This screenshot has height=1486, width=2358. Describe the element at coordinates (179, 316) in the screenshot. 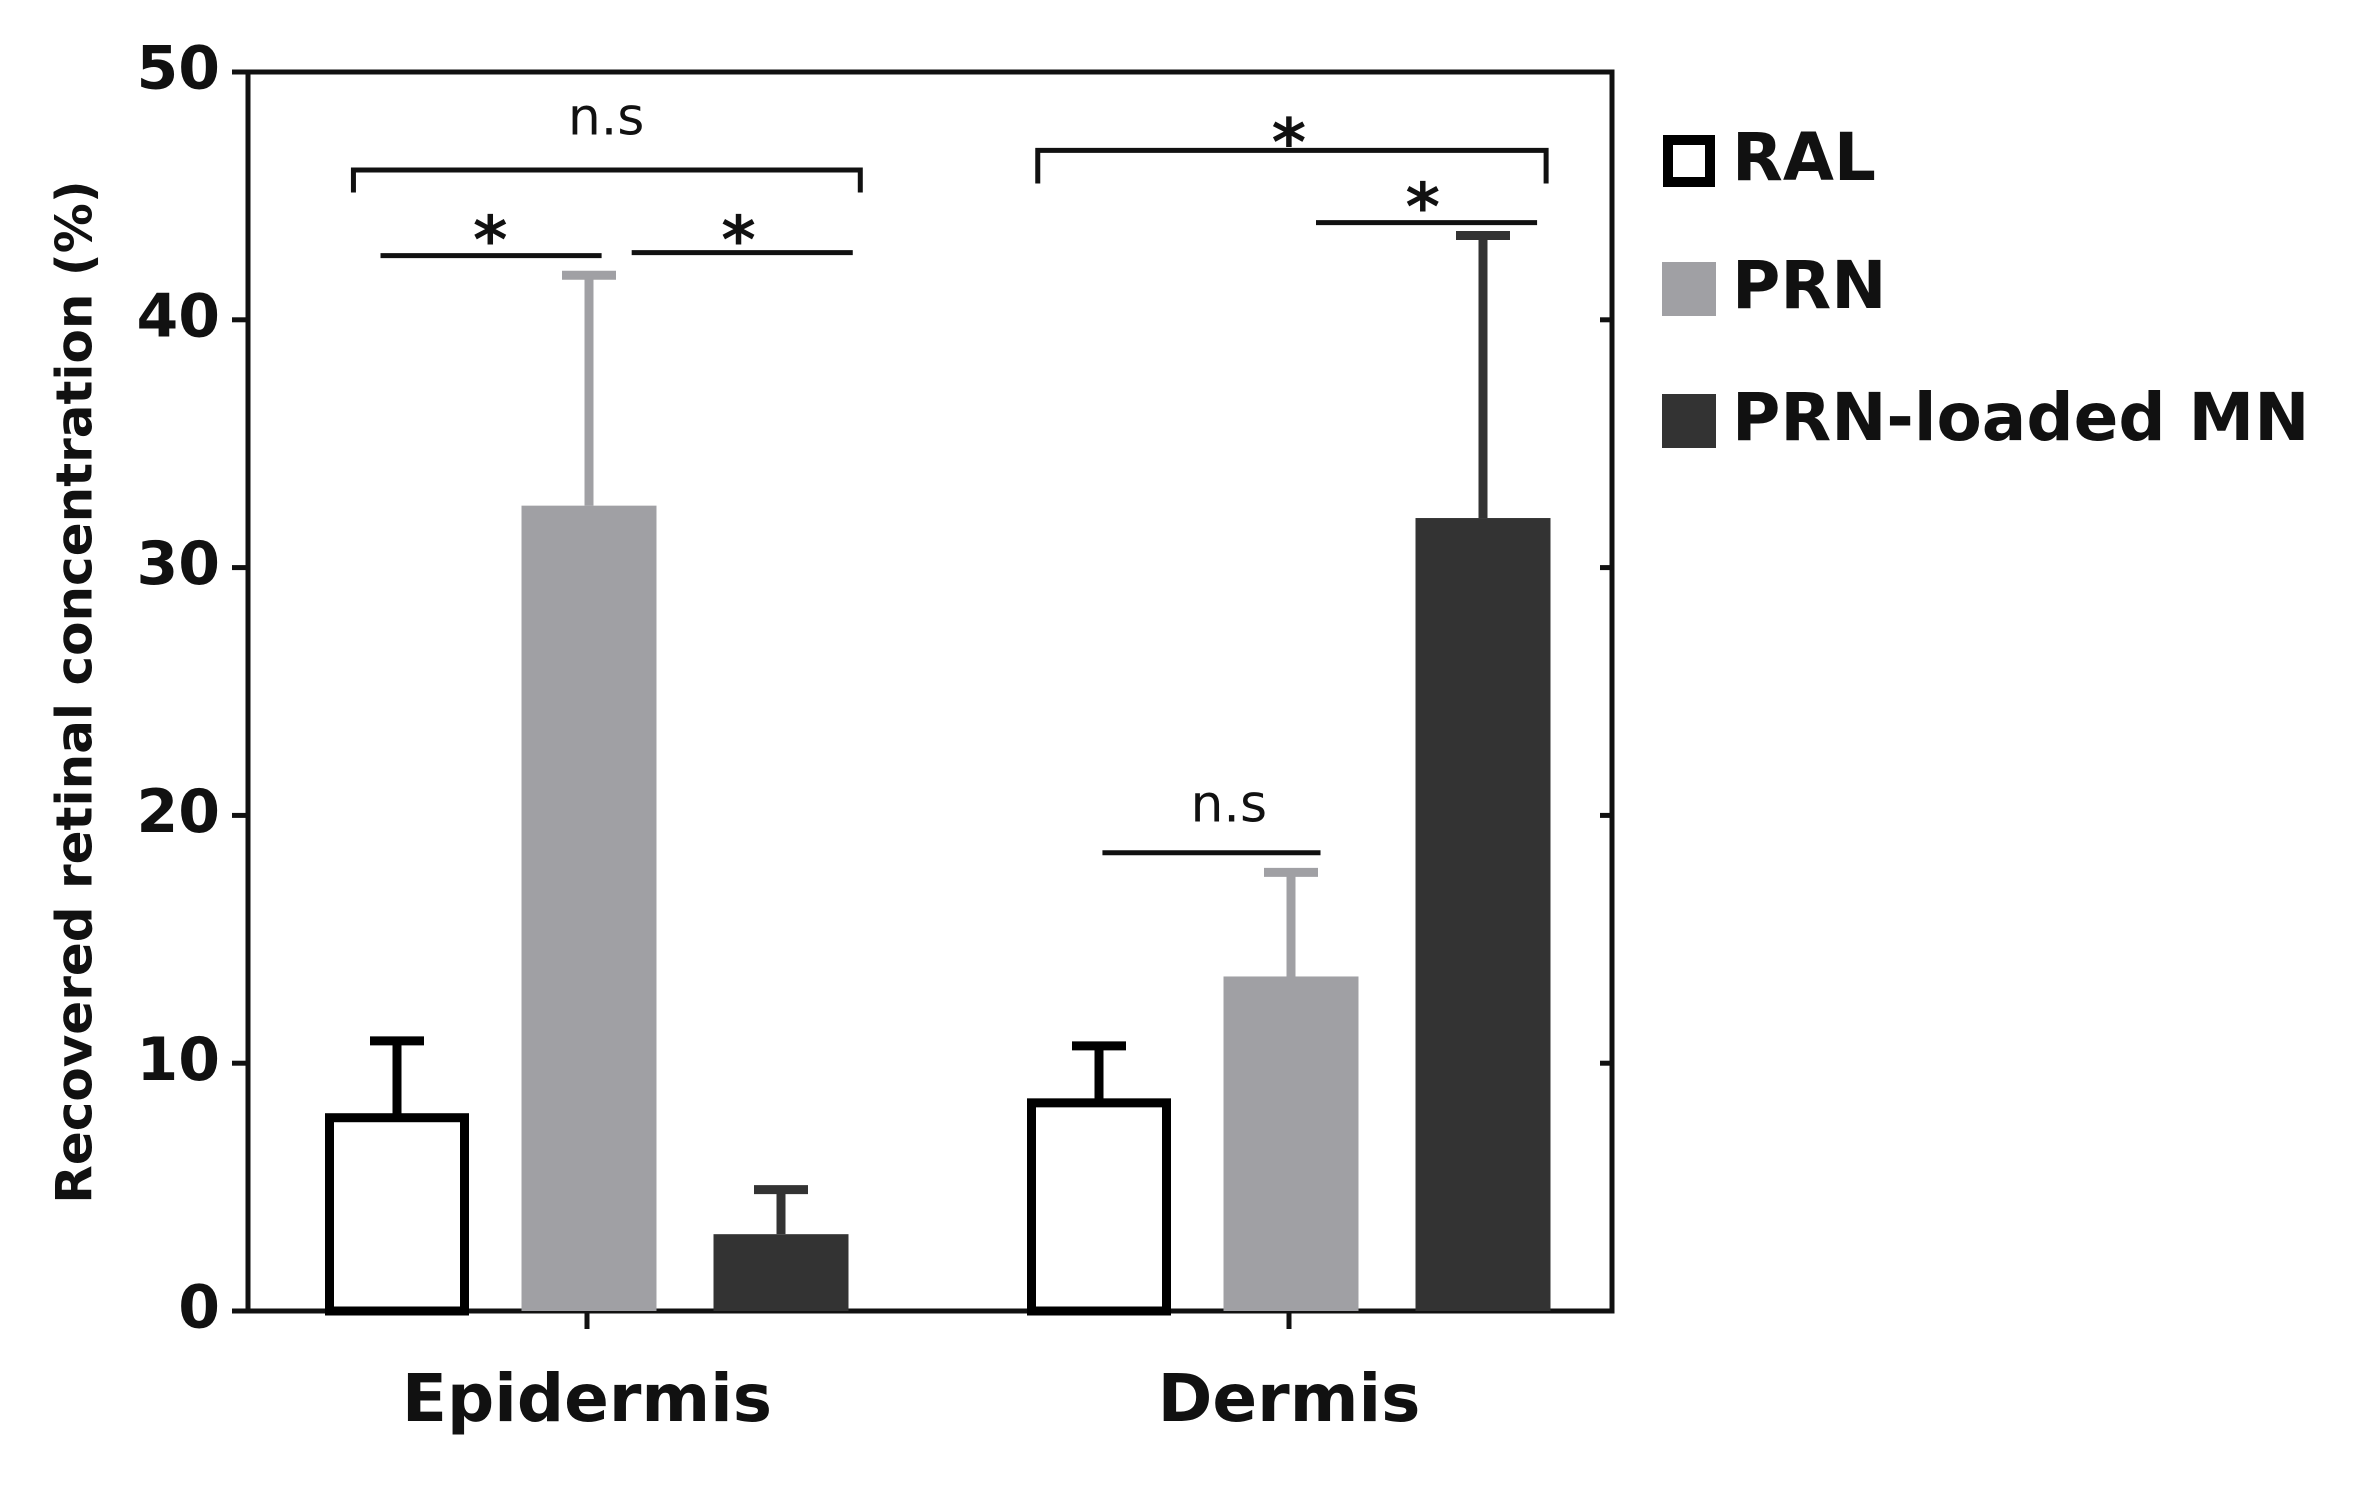

I see `y-tick-label: 40` at that location.